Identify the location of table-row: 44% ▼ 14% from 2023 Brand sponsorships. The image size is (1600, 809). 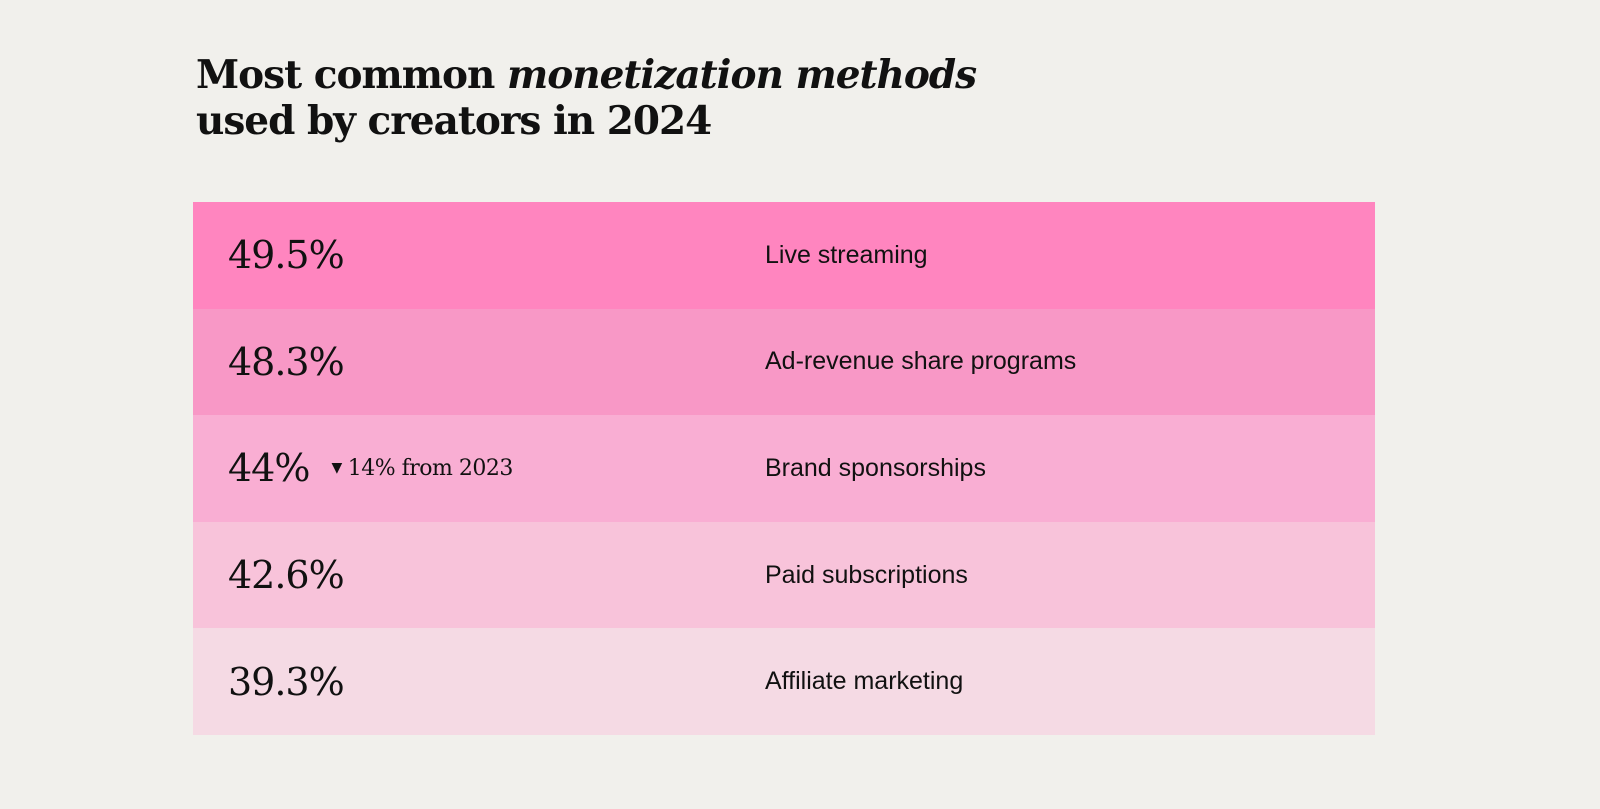
(784, 468).